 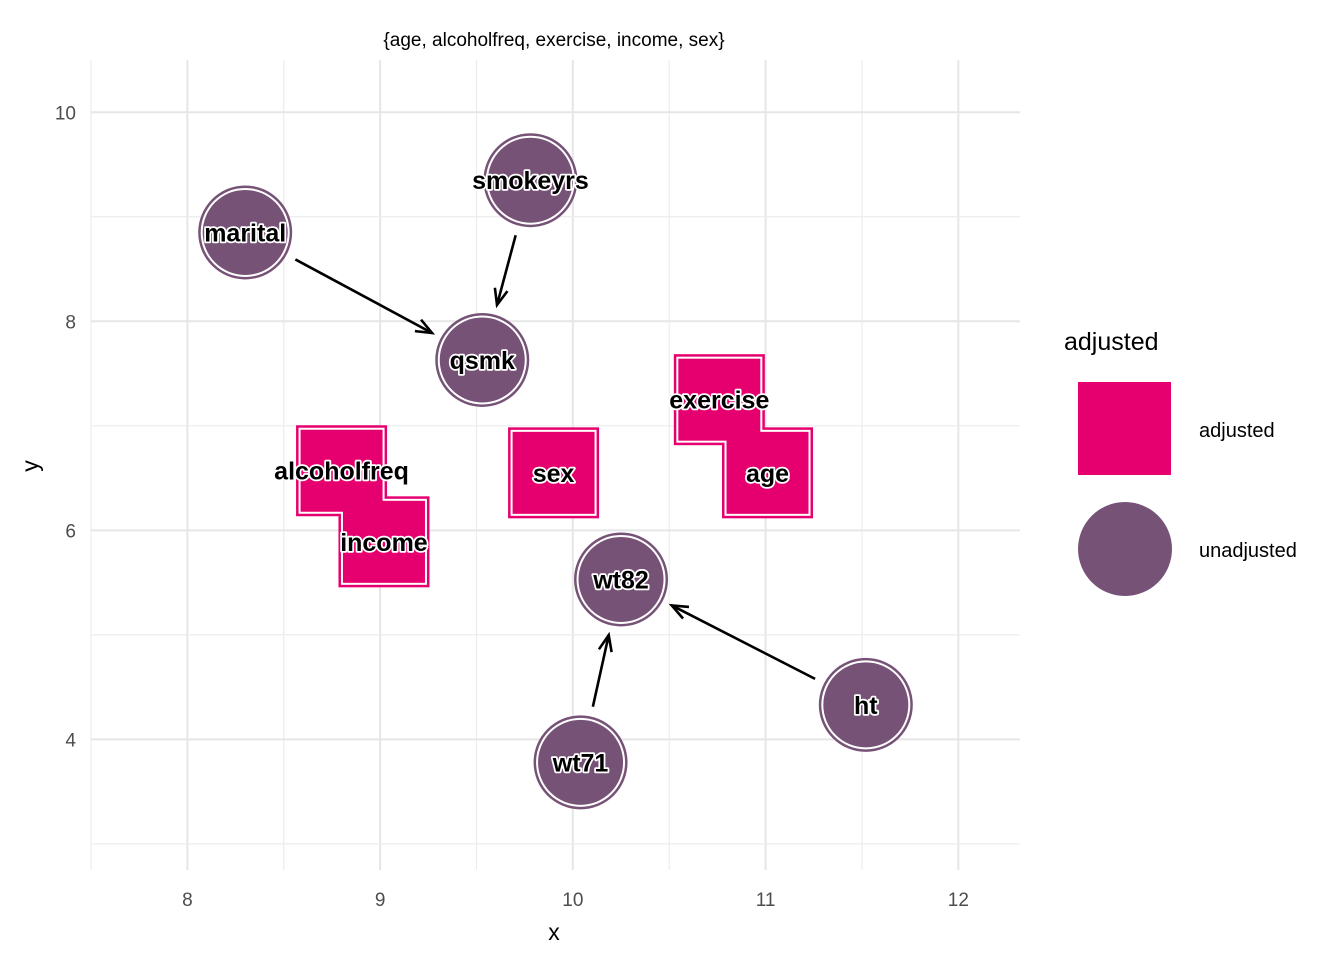 I want to click on legend-label-adjusted: adjusted, so click(x=1237, y=431).